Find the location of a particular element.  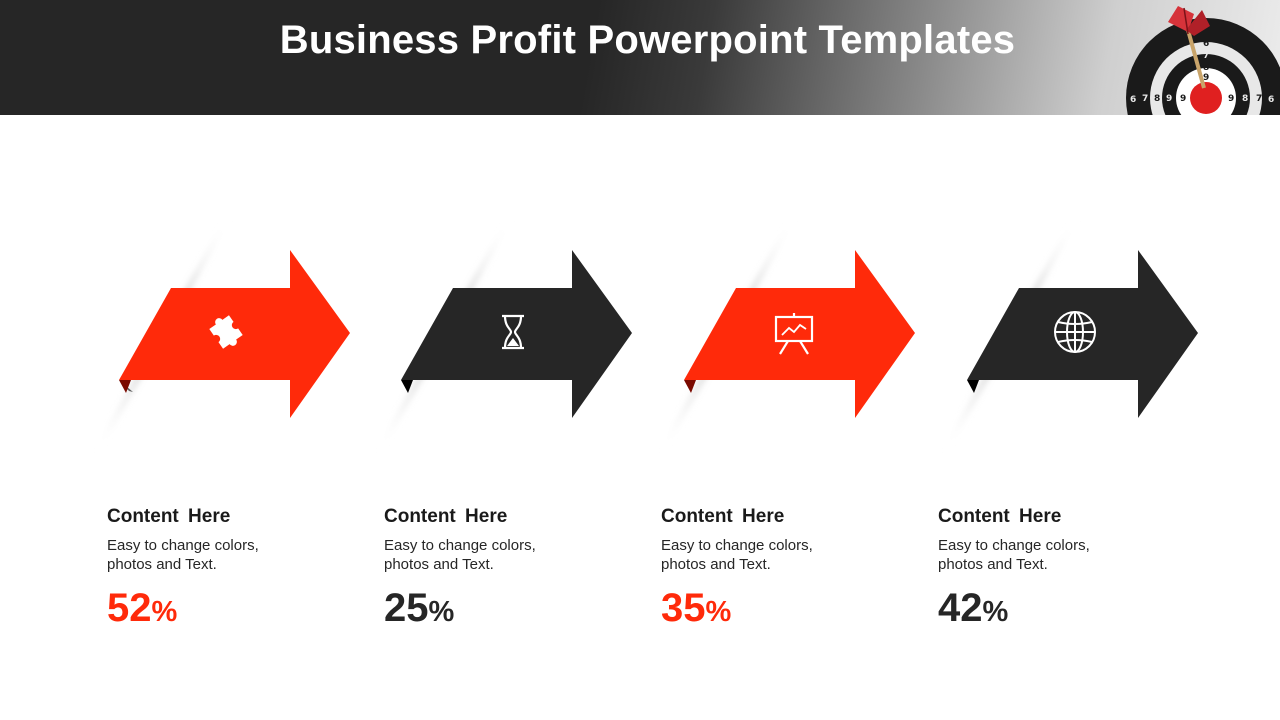

hourglass-icon is located at coordinates (513, 332).